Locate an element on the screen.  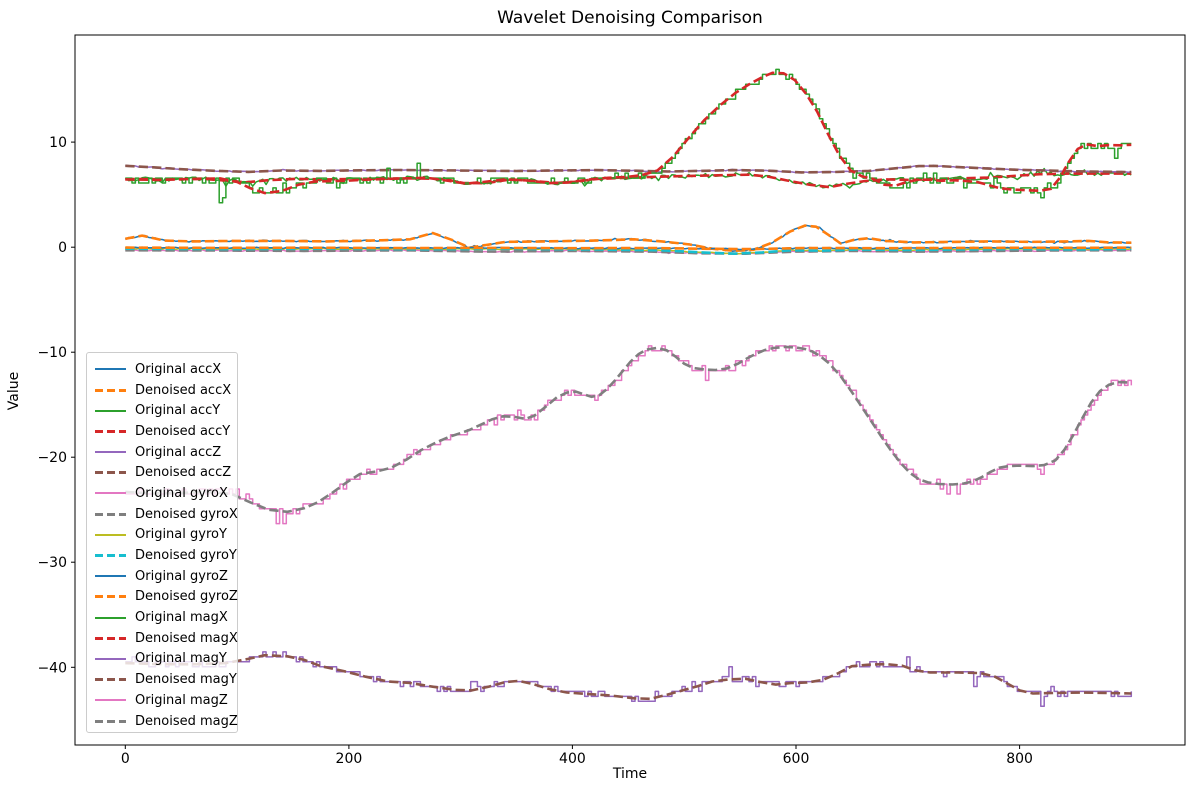
y-axis-label: Value is located at coordinates (14, 391).